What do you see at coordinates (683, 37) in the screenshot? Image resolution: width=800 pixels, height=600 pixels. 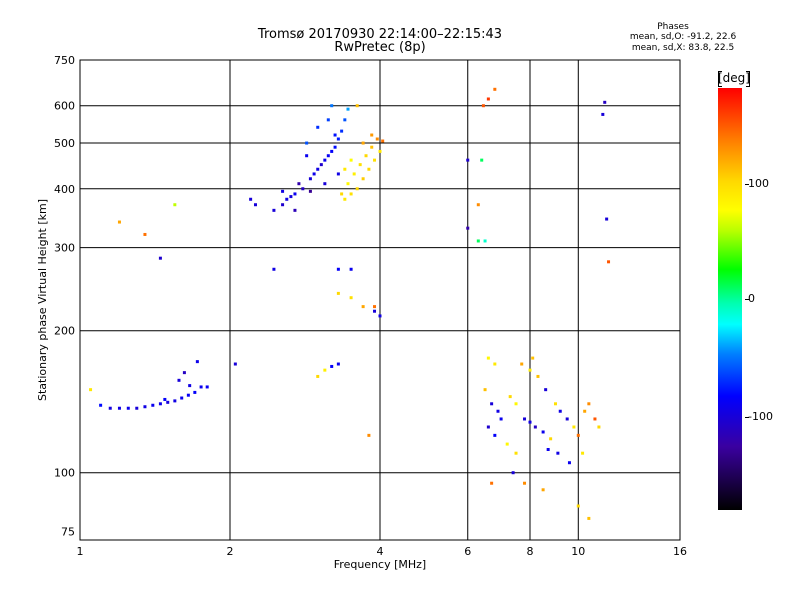 I see `o-mode-stats: mean, sd,O: -91.2, 22.6` at bounding box center [683, 37].